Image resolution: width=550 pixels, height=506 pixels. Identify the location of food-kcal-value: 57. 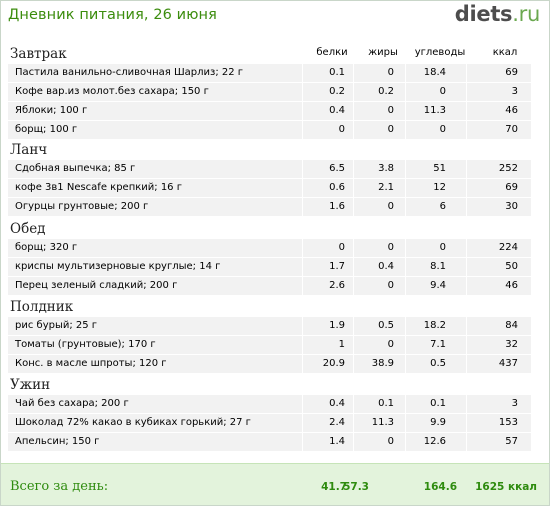
(511, 441).